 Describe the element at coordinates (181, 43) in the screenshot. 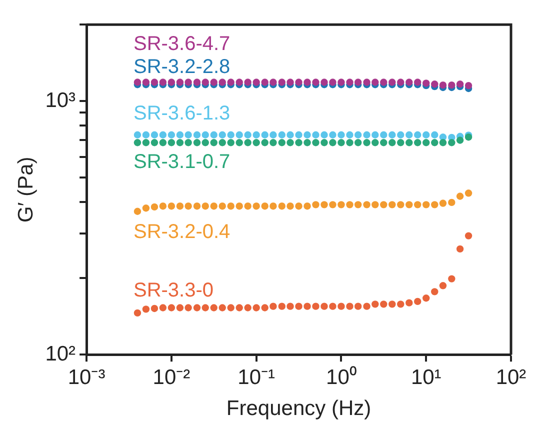

I see `series-label: SR-3.6-4.7` at that location.